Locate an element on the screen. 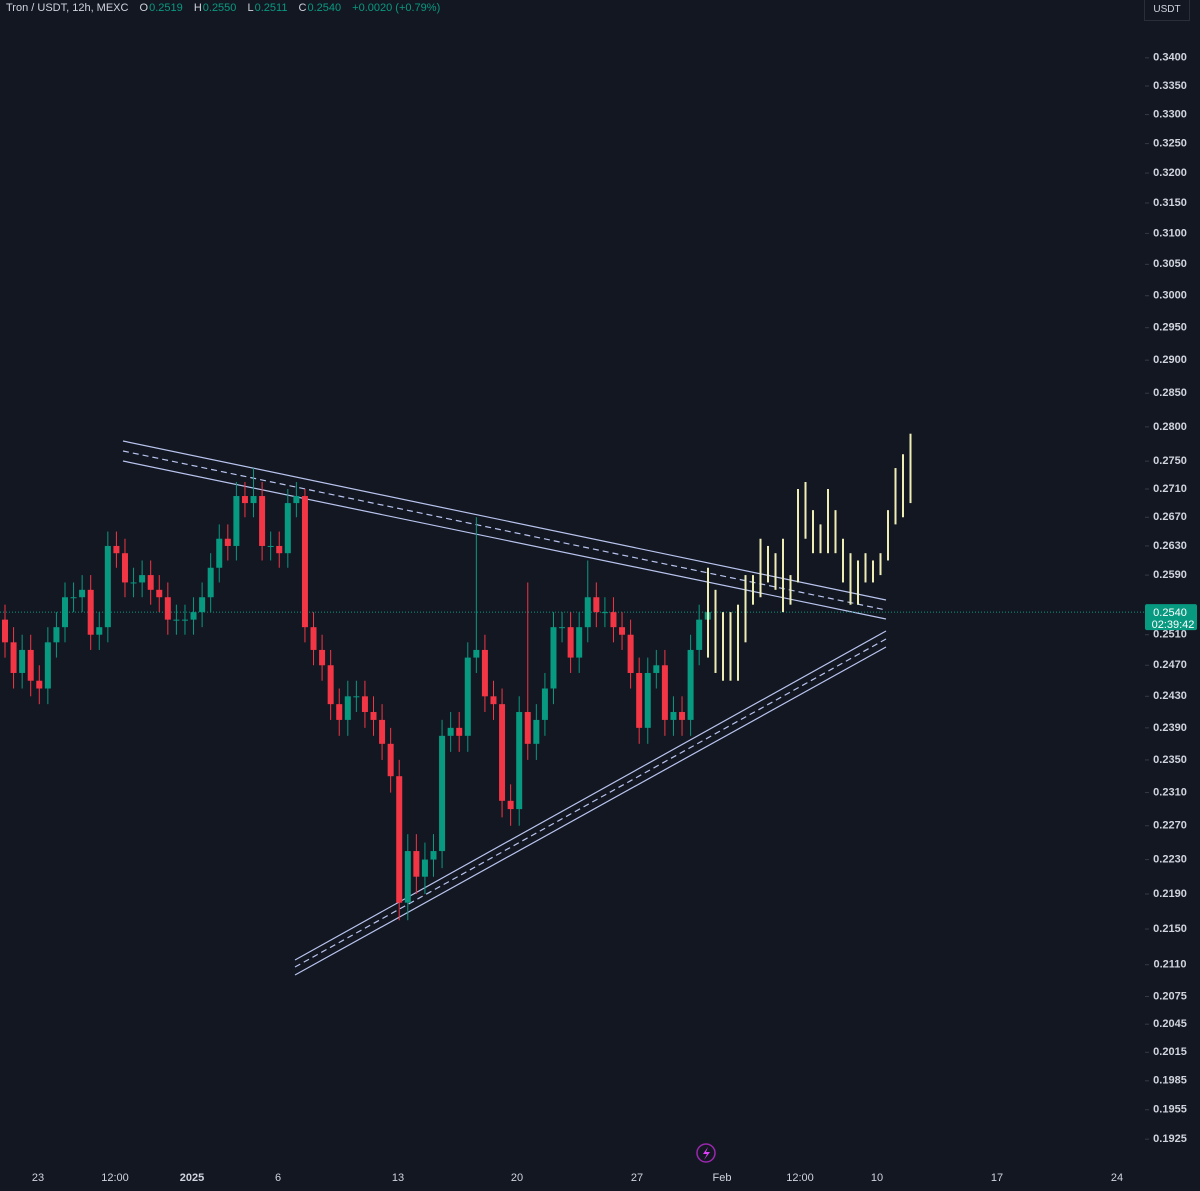  ohlc-value: 0.2511 is located at coordinates (271, 8).